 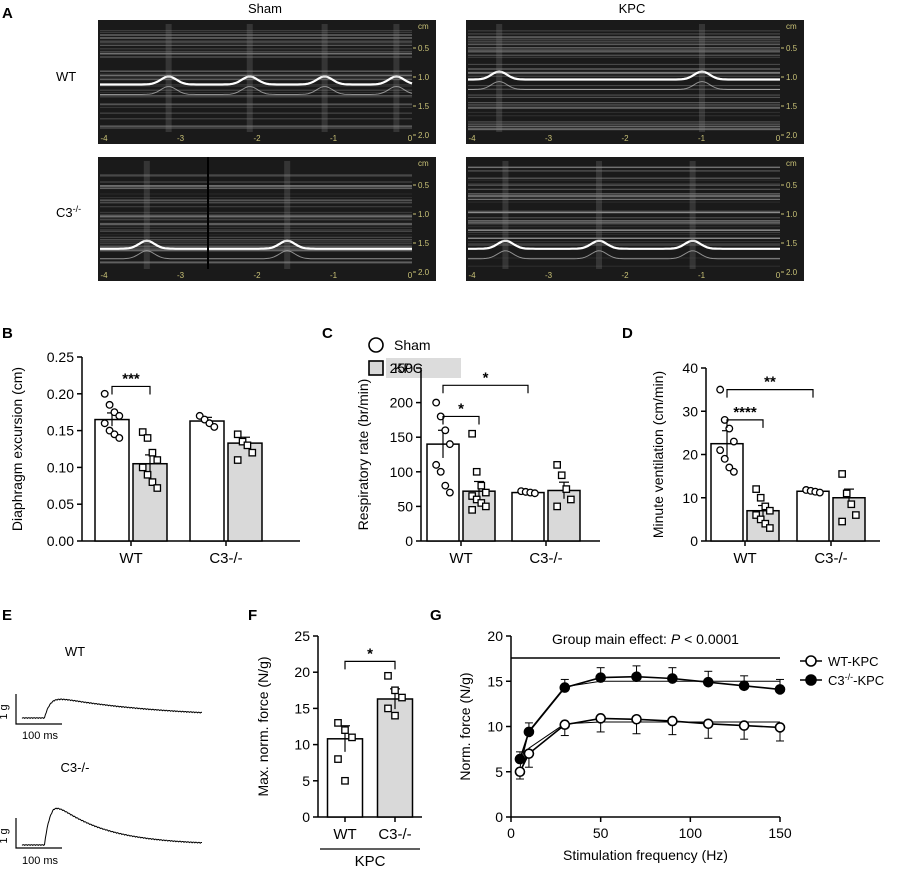 I want to click on mmode-wt-kpc-background, so click(x=635, y=82).